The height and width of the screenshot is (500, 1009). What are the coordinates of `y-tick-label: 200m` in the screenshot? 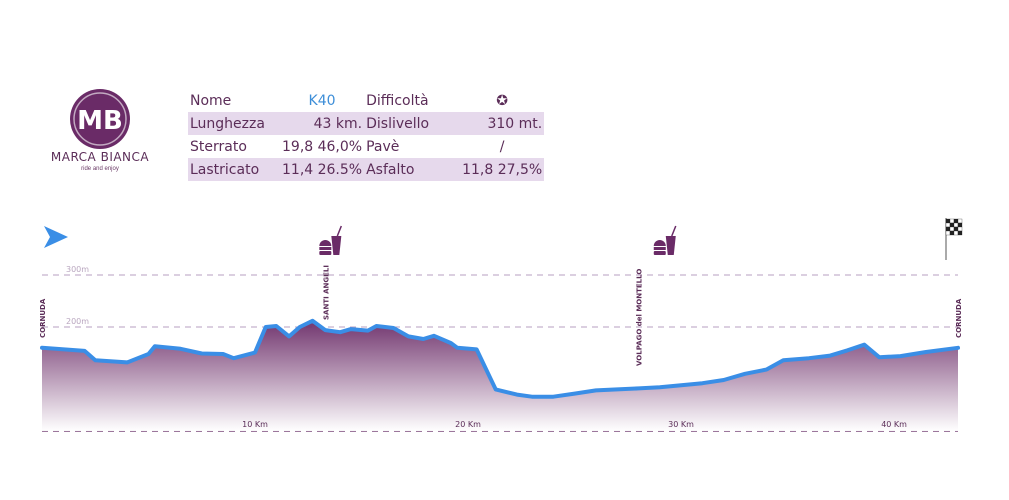 It's located at (77, 321).